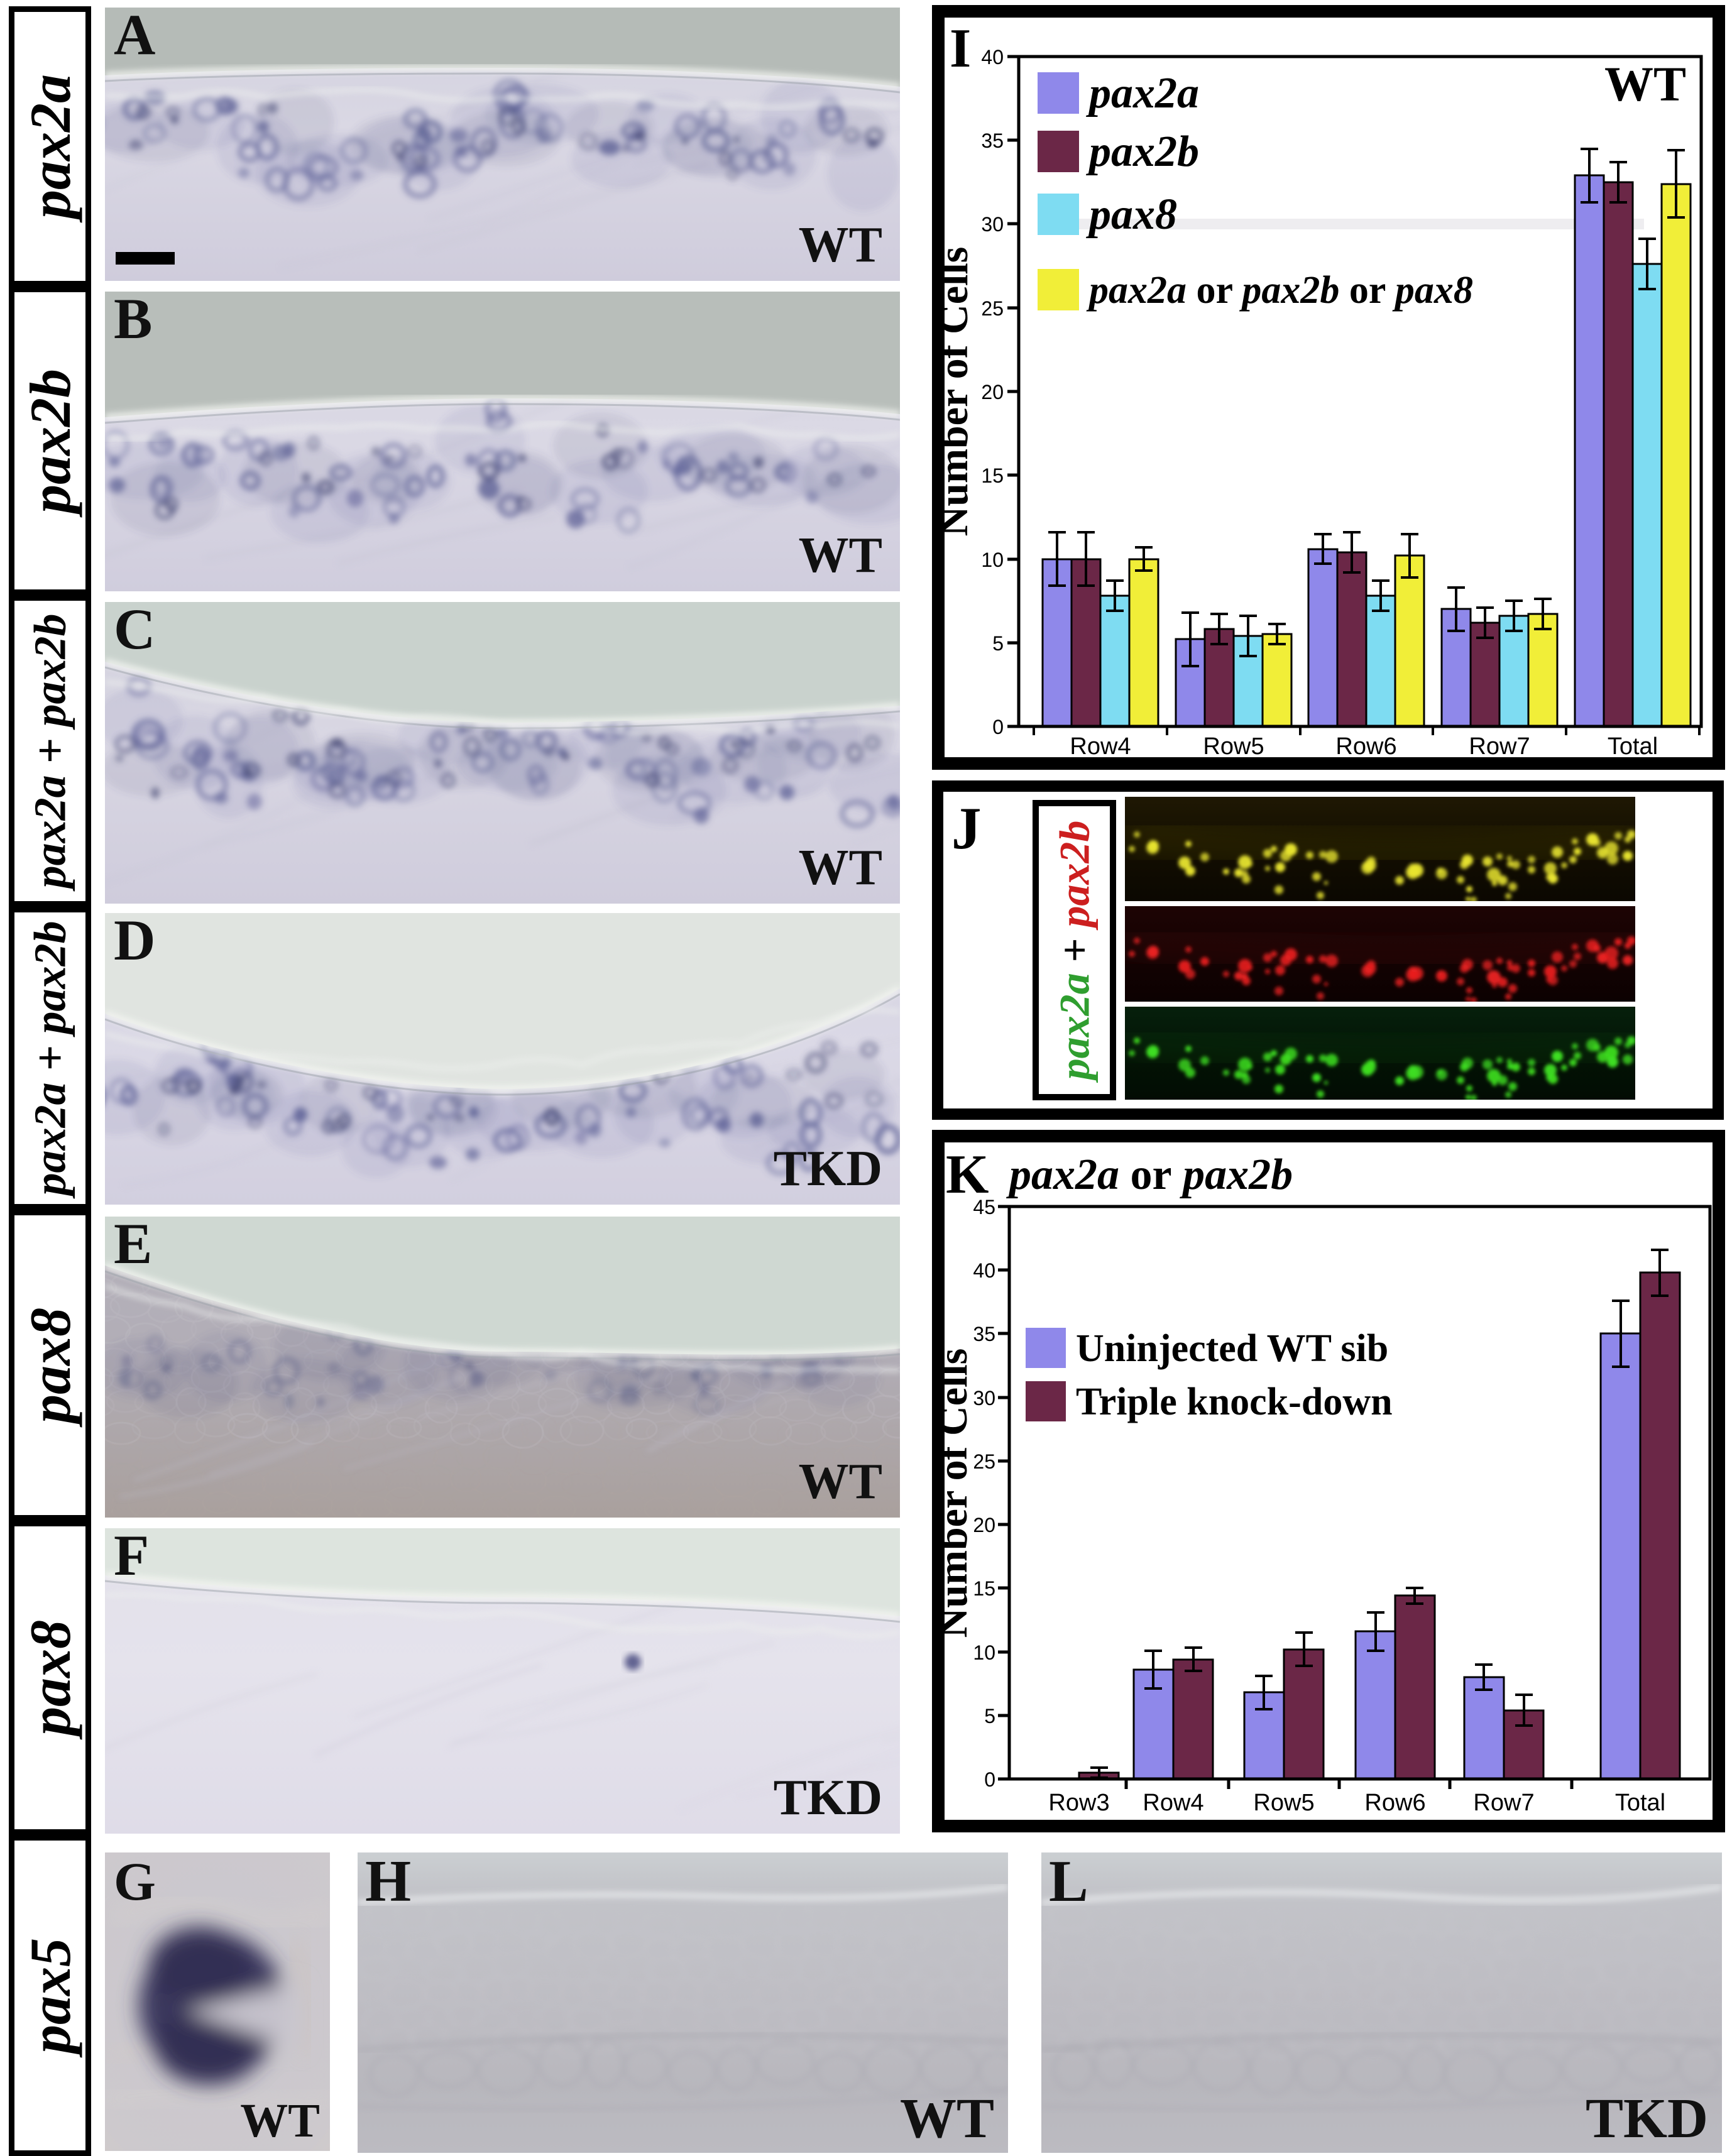  I want to click on svg-text: Uninjected WT sib, so click(1232, 1348).